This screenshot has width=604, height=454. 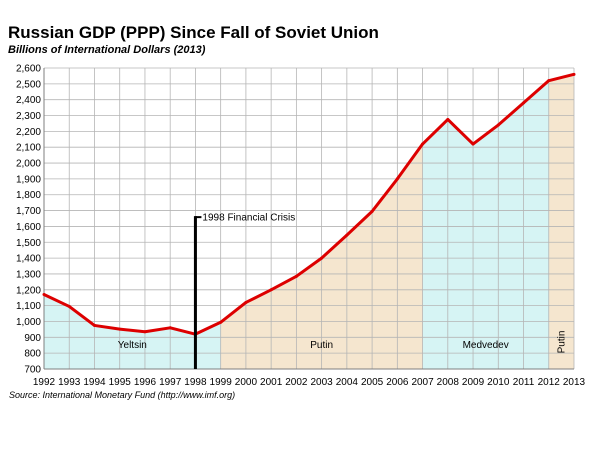 I want to click on crisis-annotation-label: 1998 Financial Crisis, so click(x=248, y=218).